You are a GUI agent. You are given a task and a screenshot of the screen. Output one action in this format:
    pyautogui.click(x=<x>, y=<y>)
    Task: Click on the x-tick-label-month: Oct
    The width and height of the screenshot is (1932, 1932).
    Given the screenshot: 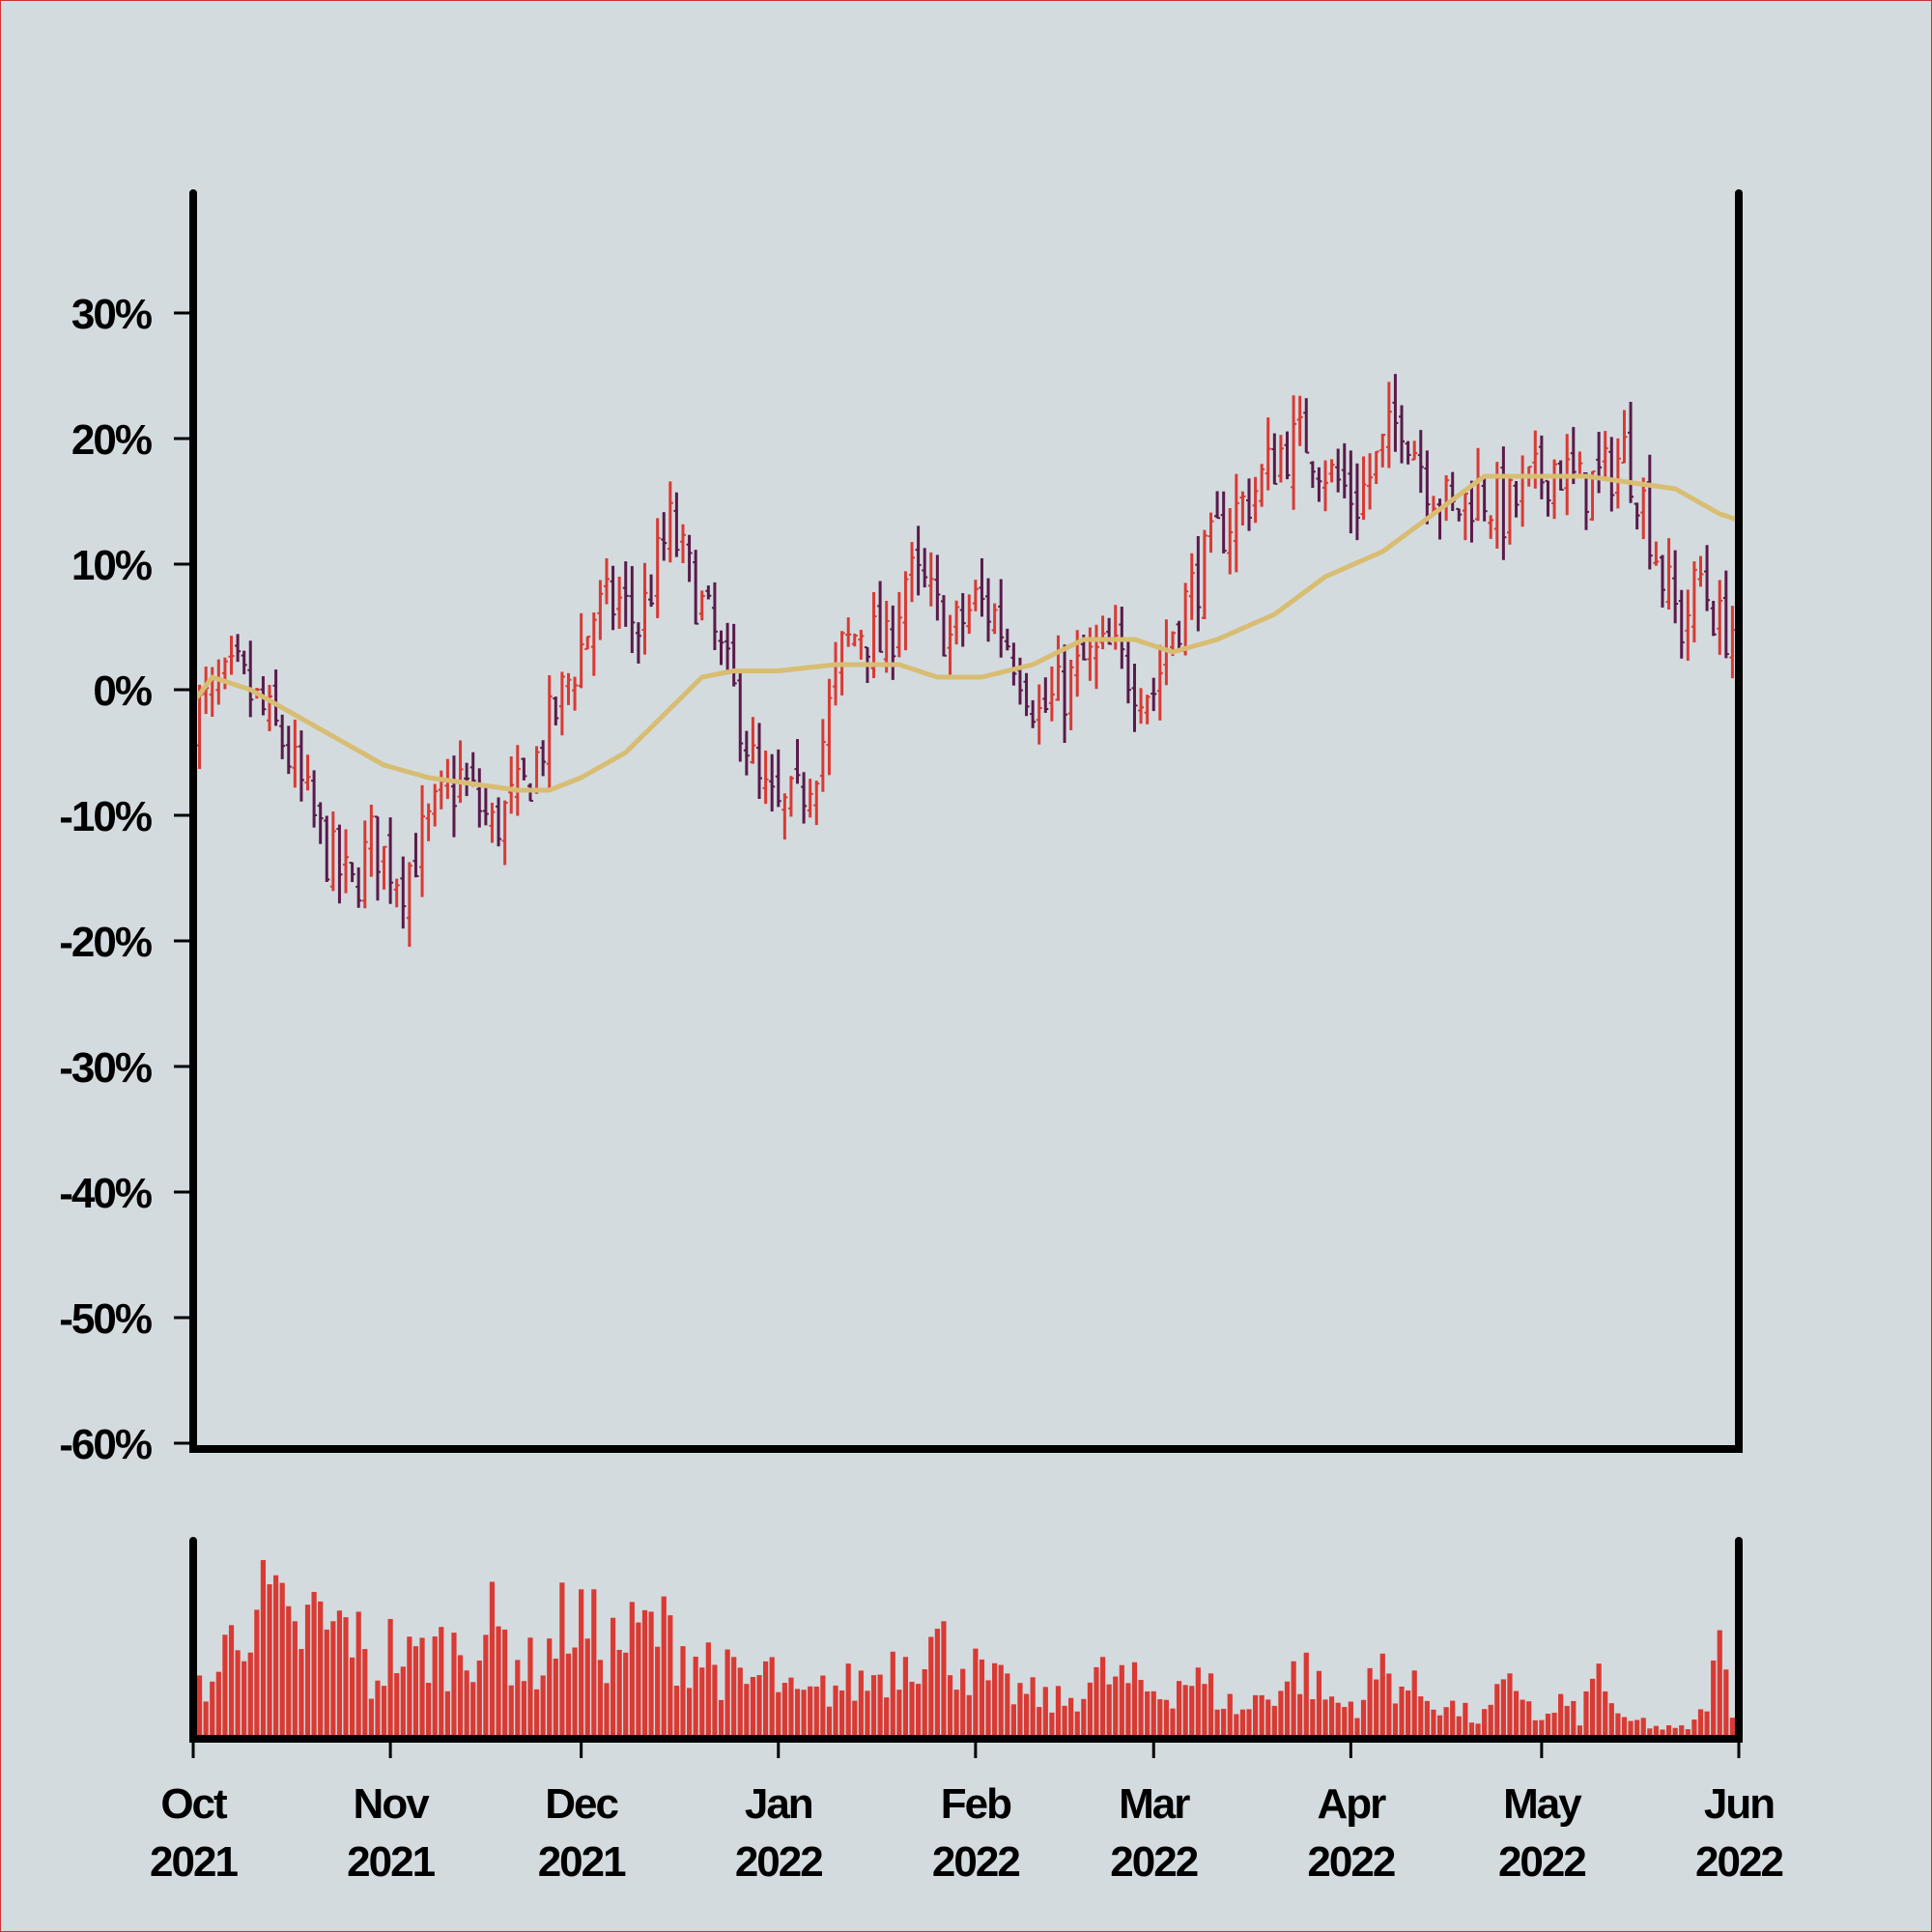 What is the action you would take?
    pyautogui.click(x=194, y=1804)
    